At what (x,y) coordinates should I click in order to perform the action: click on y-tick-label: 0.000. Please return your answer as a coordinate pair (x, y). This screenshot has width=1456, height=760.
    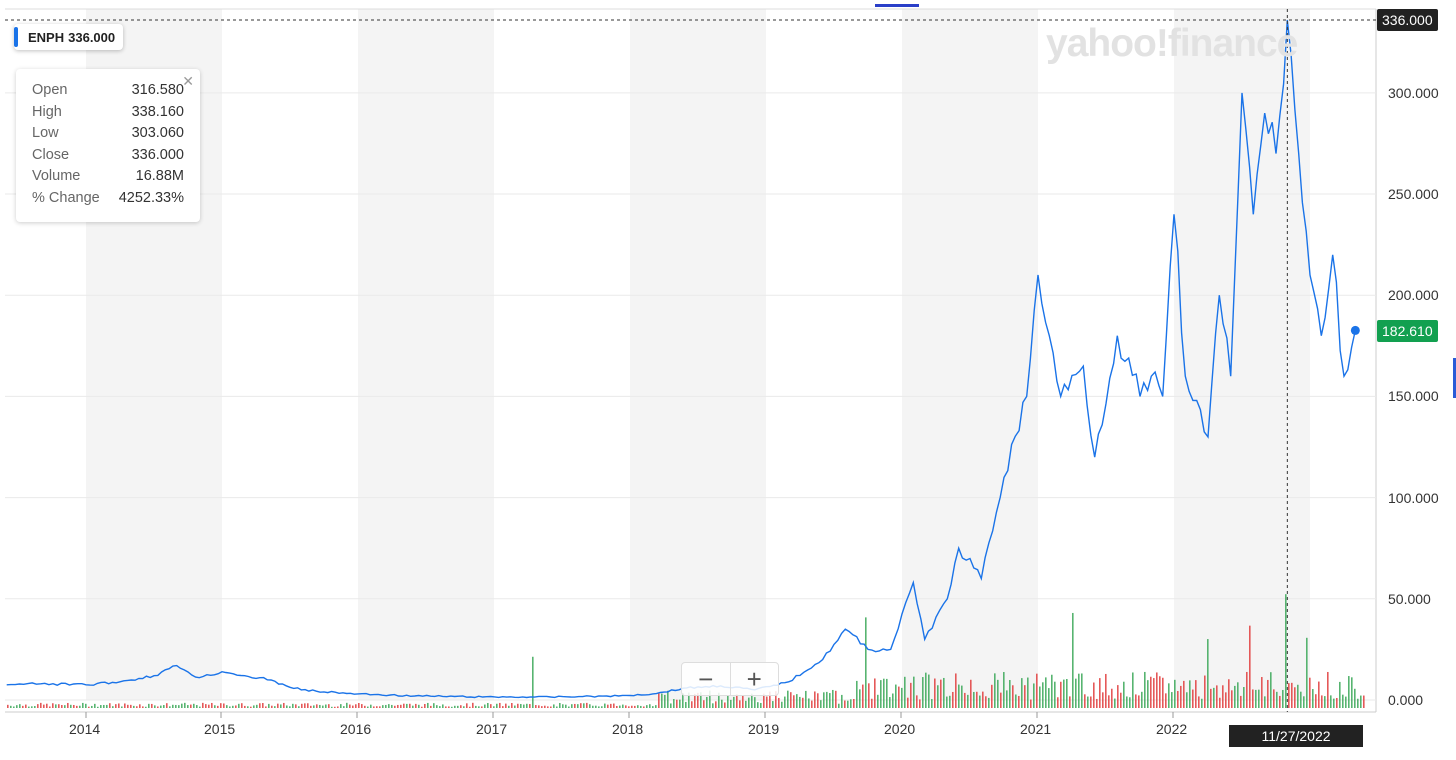
    Looking at the image, I should click on (1406, 700).